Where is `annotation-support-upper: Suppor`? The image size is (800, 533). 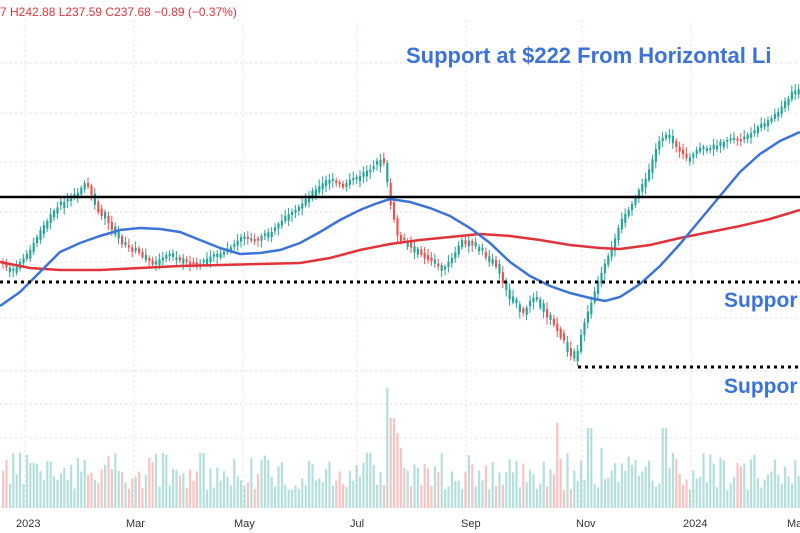
annotation-support-upper: Suppor is located at coordinates (761, 300).